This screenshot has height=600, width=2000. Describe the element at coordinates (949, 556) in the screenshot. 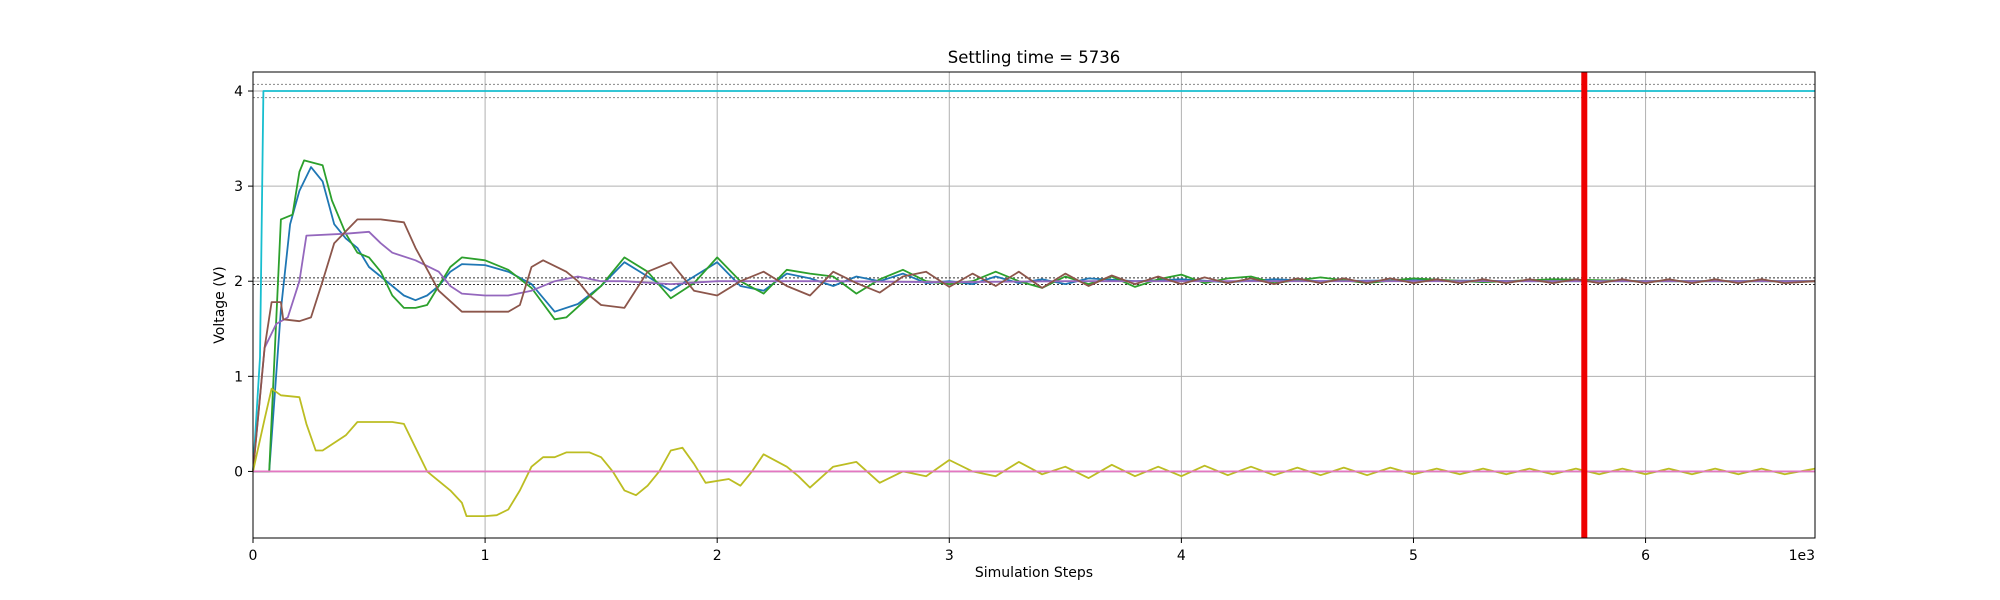

I see `x-tick-label: 3` at that location.